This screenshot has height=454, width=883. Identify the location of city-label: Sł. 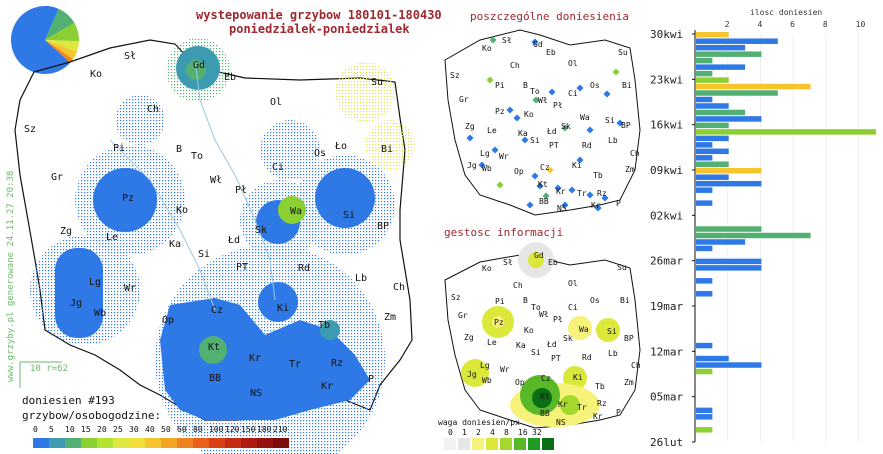
(130, 56).